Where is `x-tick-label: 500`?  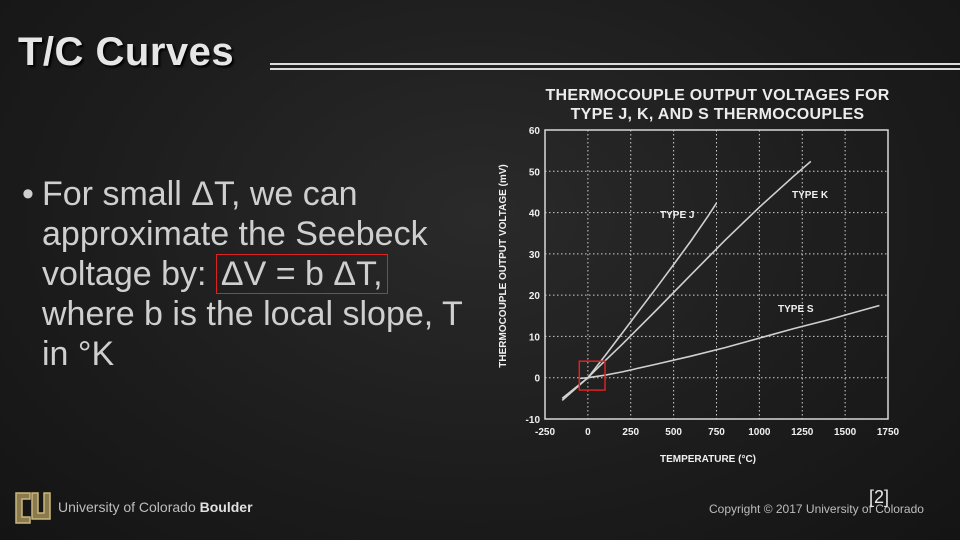 x-tick-label: 500 is located at coordinates (673, 432).